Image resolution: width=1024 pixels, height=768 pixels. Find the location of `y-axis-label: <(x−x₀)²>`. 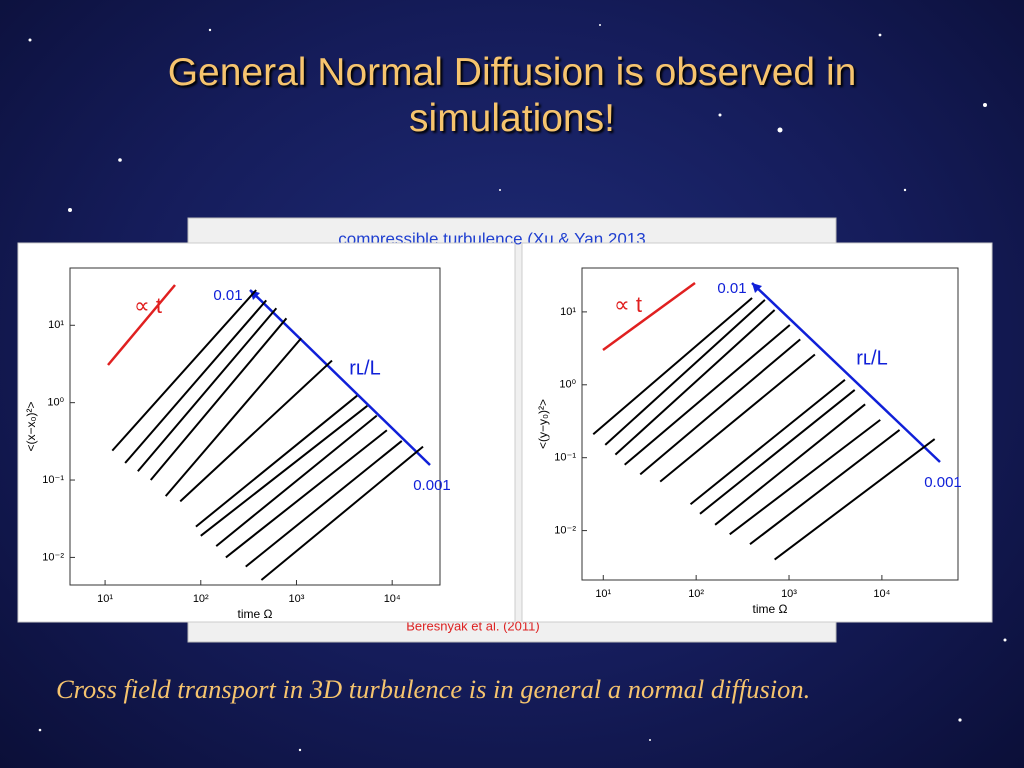

y-axis-label: <(x−x₀)²> is located at coordinates (31, 427).